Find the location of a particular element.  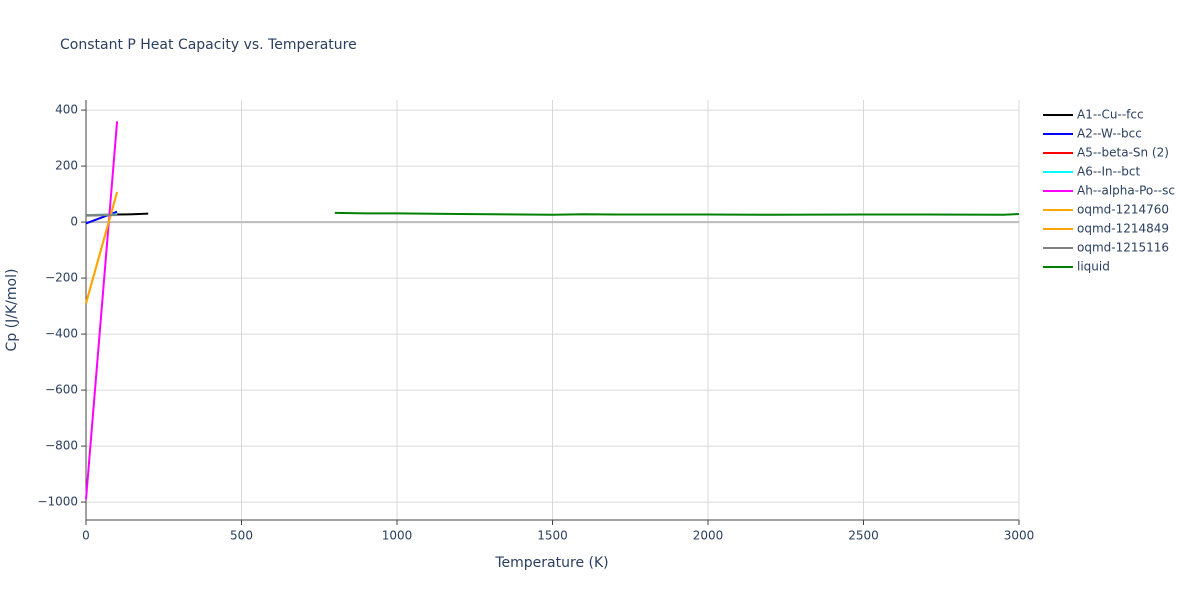

y-tick-label: −1000 is located at coordinates (57, 502).